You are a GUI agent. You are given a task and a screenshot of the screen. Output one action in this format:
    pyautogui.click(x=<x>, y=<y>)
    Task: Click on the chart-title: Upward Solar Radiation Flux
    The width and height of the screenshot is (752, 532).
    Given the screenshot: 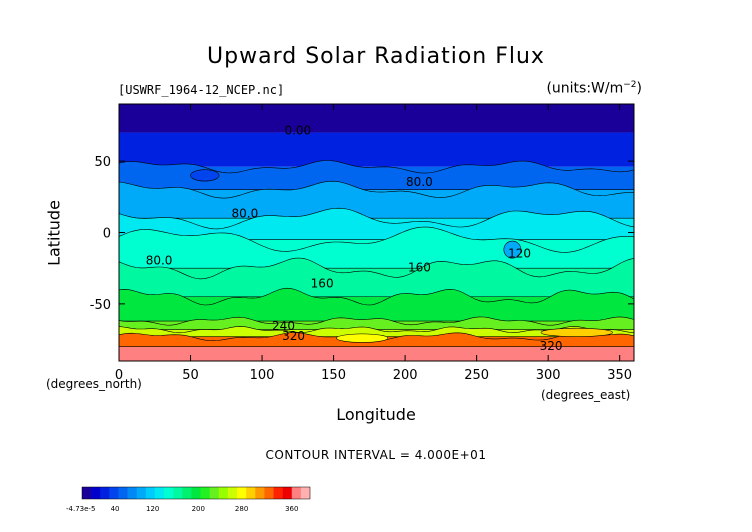 What is the action you would take?
    pyautogui.click(x=376, y=56)
    